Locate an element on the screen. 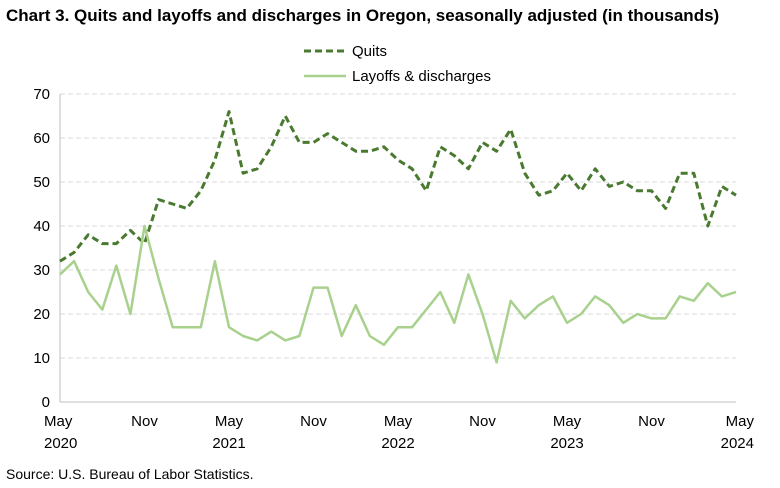 The height and width of the screenshot is (488, 780). legend: Quits Layoffs & discharges is located at coordinates (397, 64).